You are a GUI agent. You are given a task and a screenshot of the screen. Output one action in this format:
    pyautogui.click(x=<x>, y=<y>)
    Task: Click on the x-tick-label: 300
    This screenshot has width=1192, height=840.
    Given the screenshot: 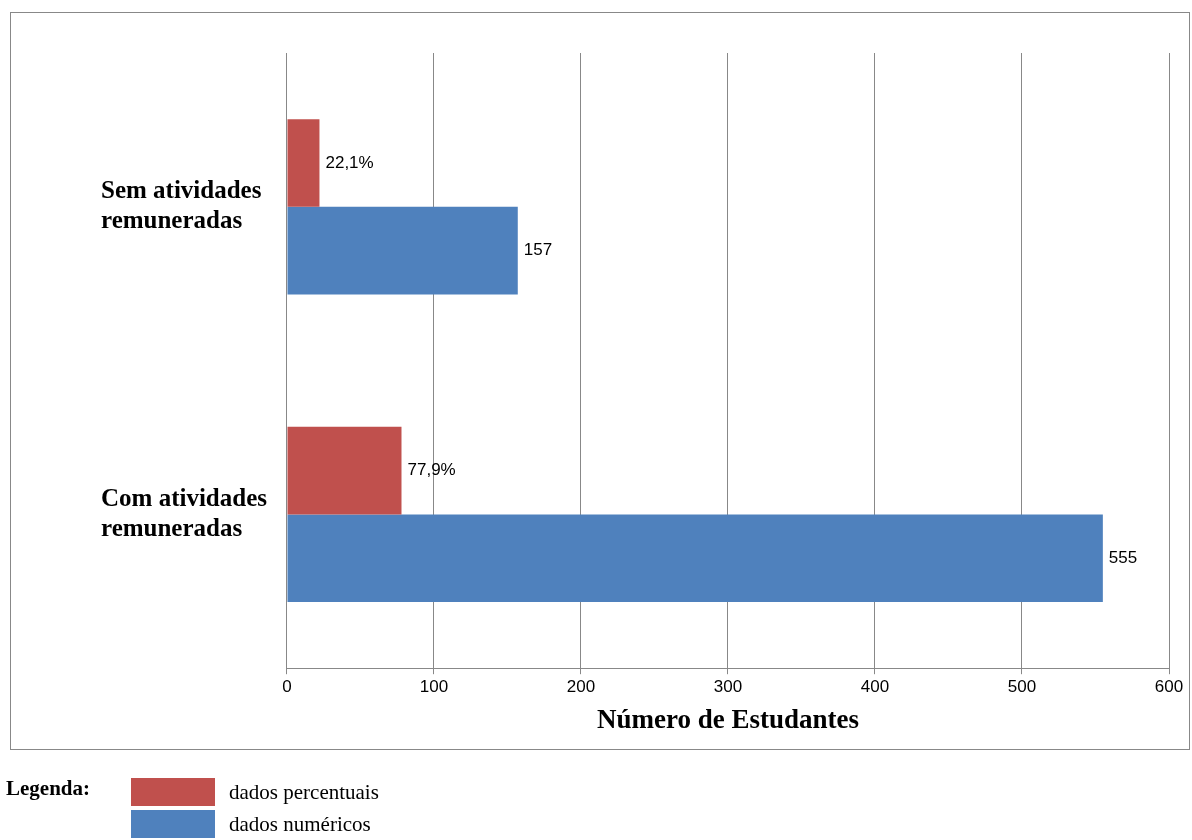 What is the action you would take?
    pyautogui.click(x=728, y=687)
    